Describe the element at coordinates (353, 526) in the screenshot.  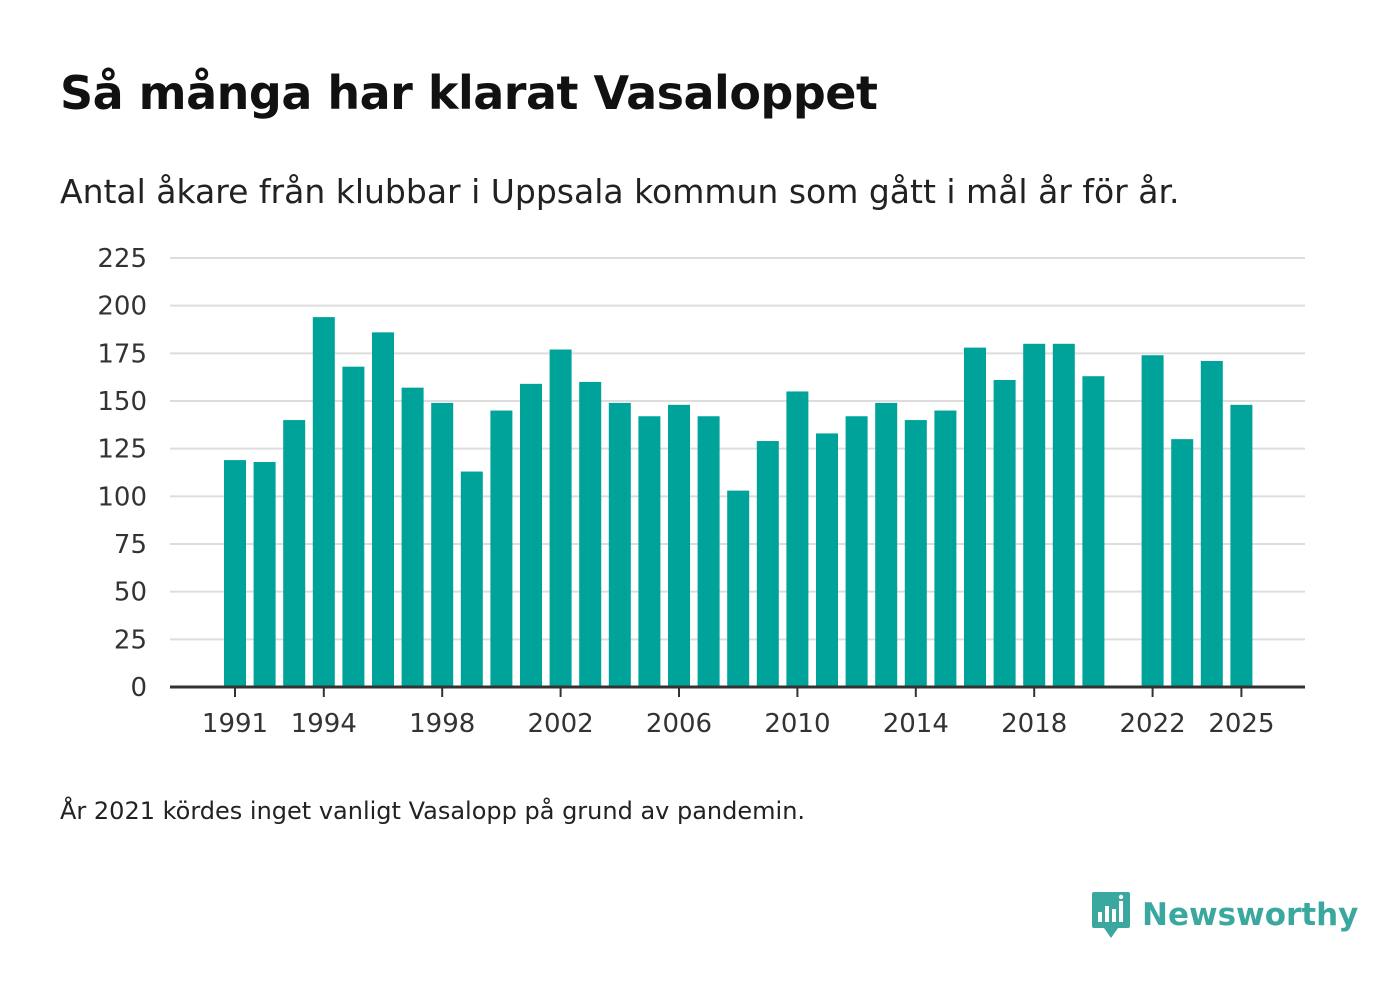
I see `bar-1995` at that location.